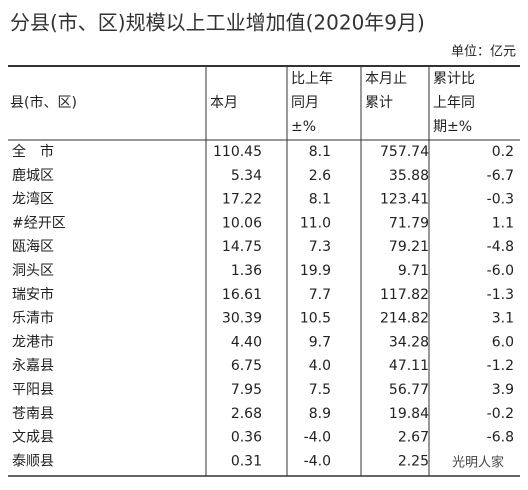 The width and height of the screenshot is (528, 490). What do you see at coordinates (503, 319) in the screenshot?
I see `value-cell: 3.1` at bounding box center [503, 319].